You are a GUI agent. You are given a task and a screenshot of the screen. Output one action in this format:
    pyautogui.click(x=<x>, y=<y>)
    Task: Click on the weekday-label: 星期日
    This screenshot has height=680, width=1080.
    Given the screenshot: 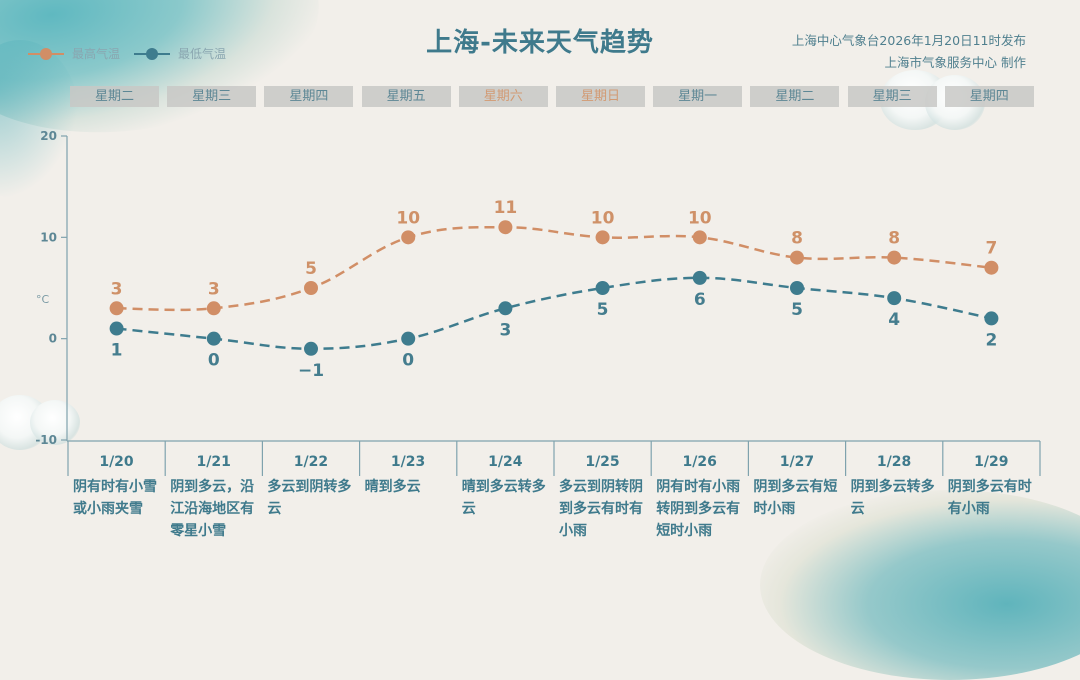 What is the action you would take?
    pyautogui.click(x=600, y=96)
    